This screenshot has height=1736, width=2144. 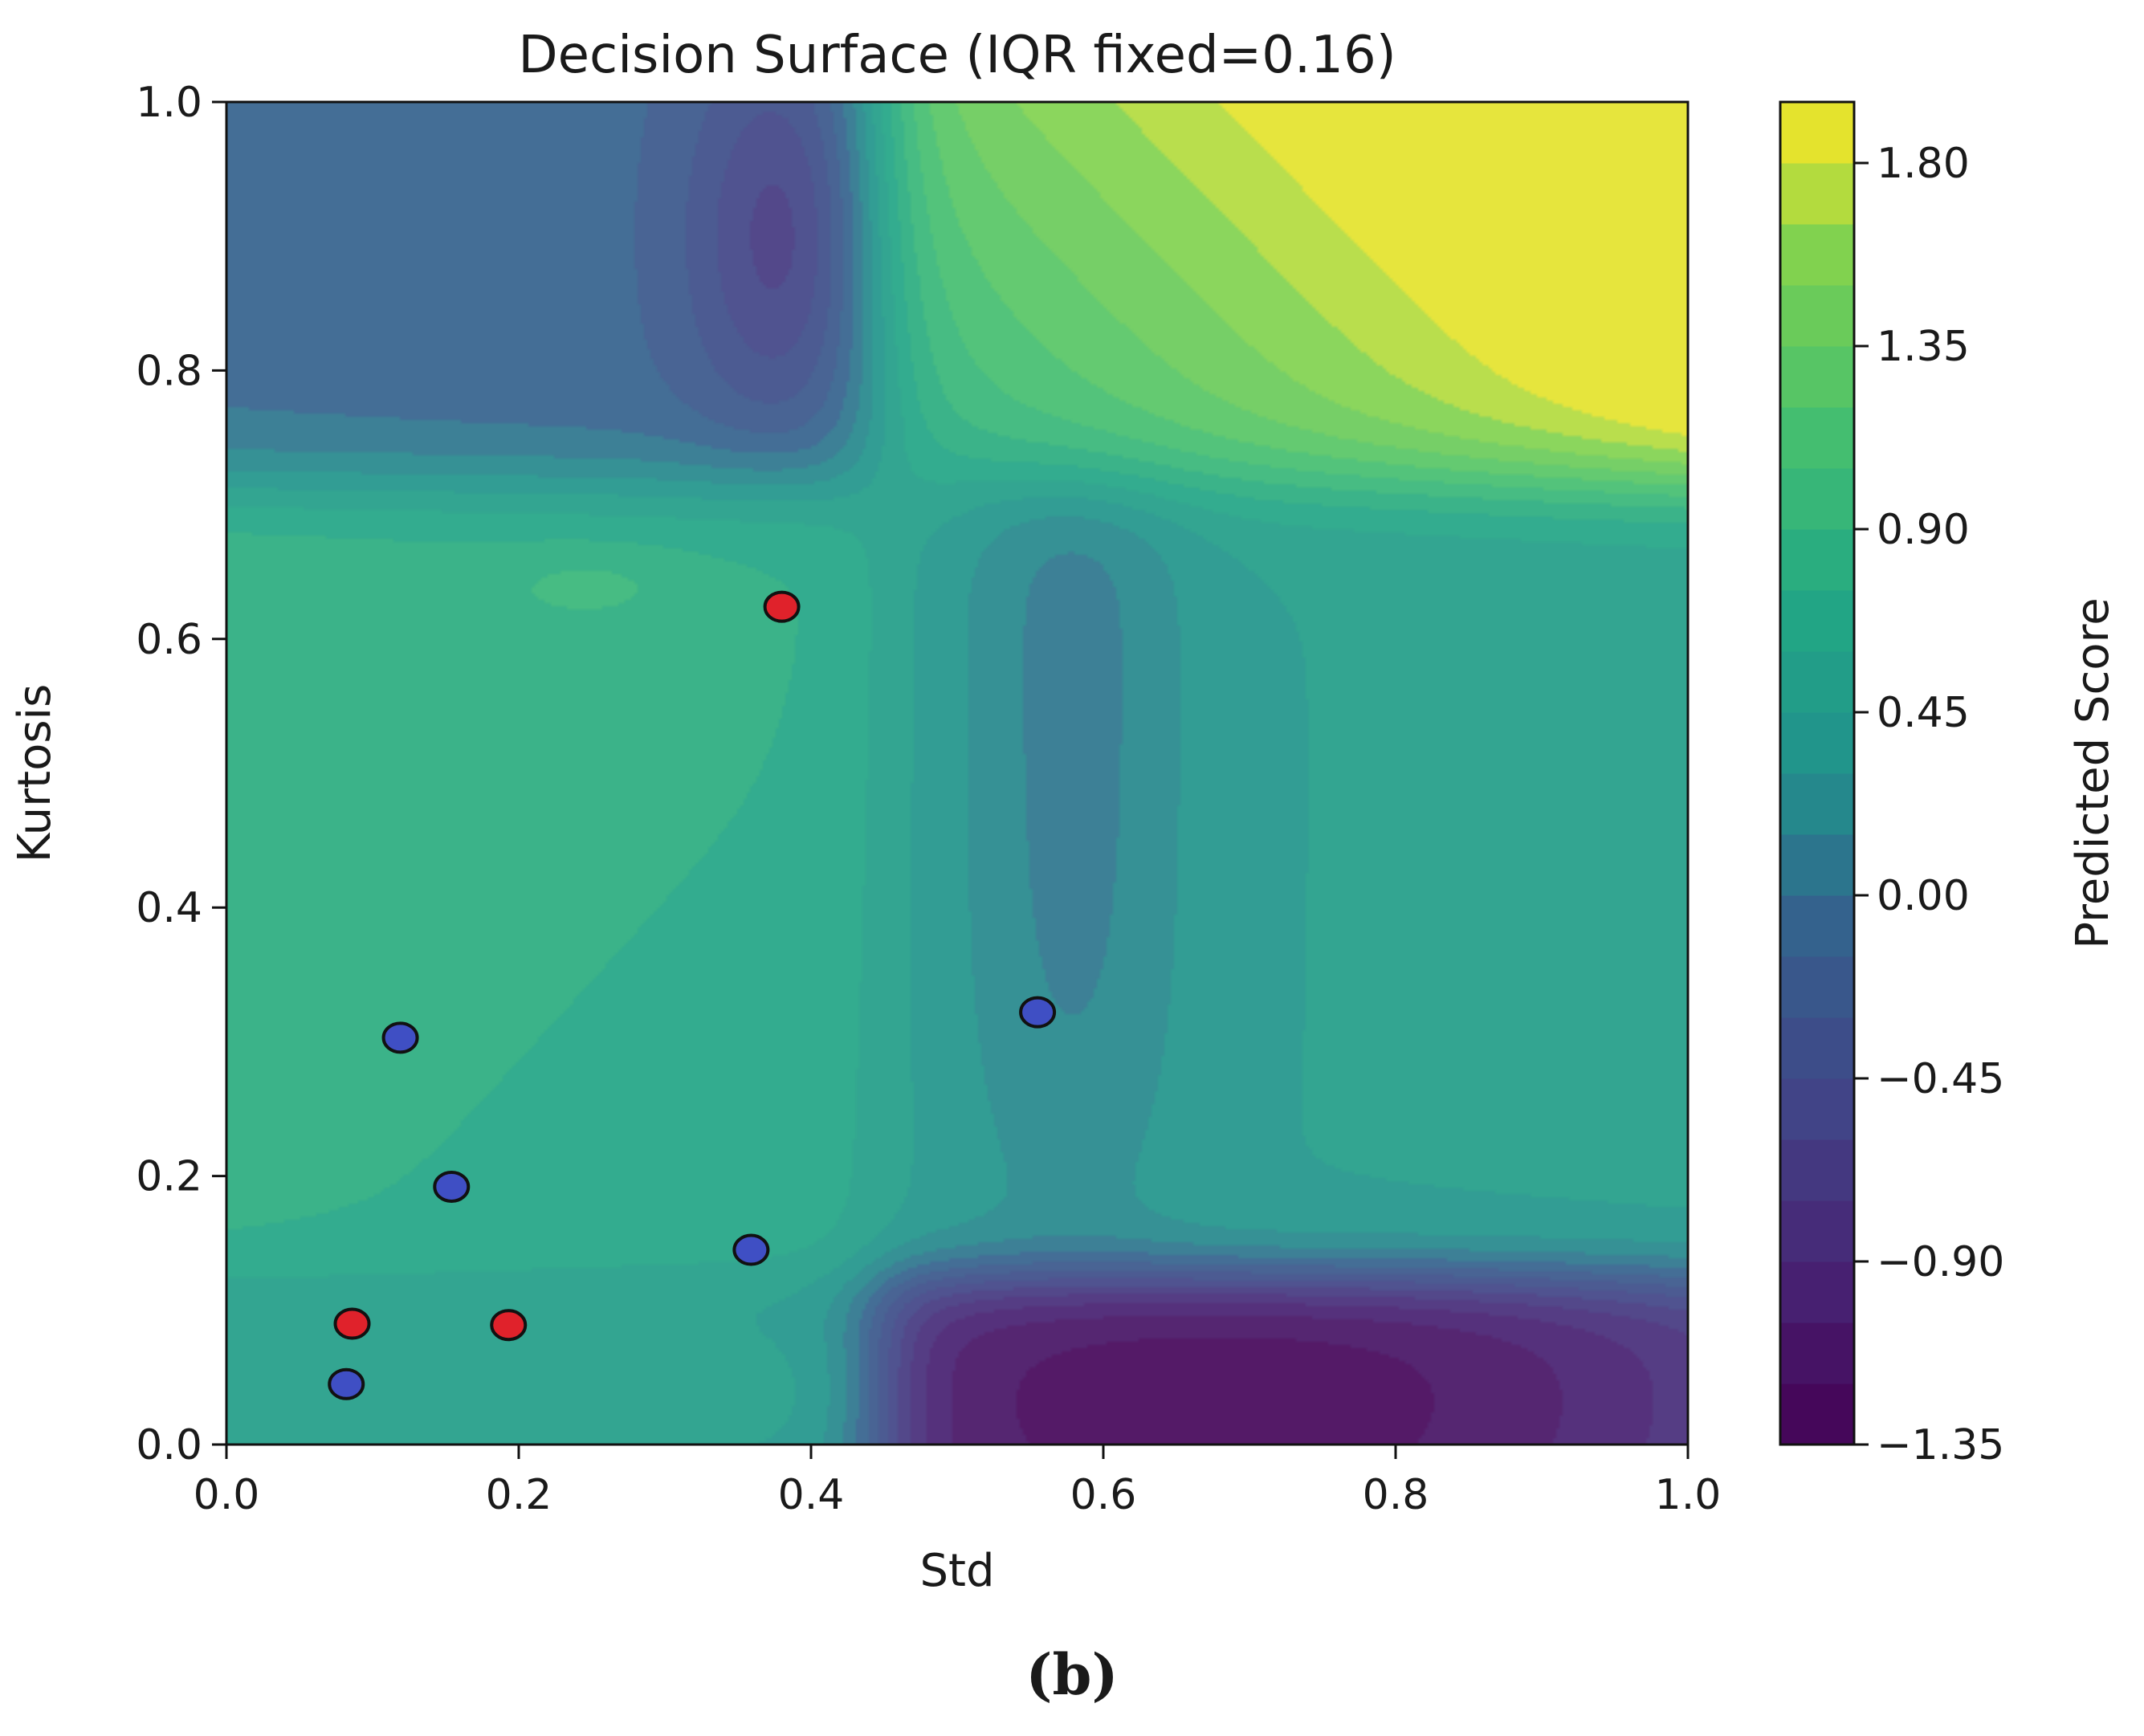 I want to click on colorbar-tick-label: 0.90, so click(x=1923, y=530).